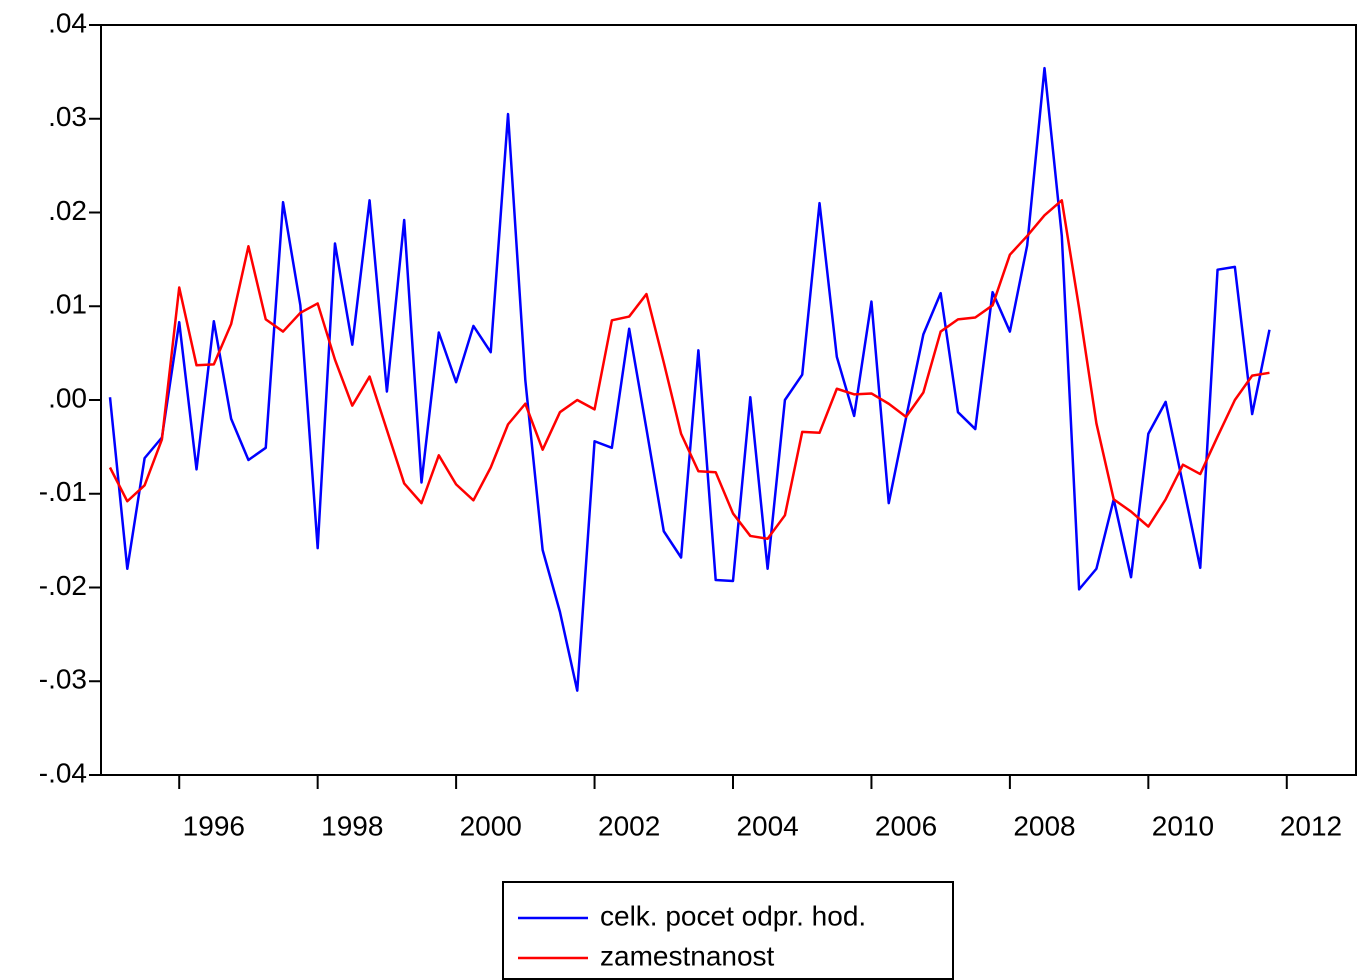 This screenshot has height=980, width=1363. Describe the element at coordinates (906, 825) in the screenshot. I see `x-tick-label: 2006` at that location.